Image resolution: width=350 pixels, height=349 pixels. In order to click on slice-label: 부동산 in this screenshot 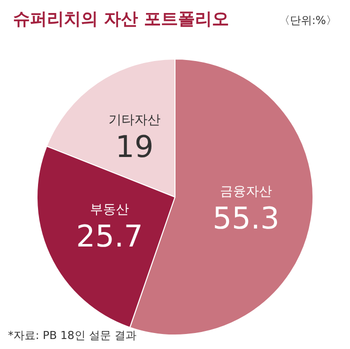, I will do `click(110, 210)`.